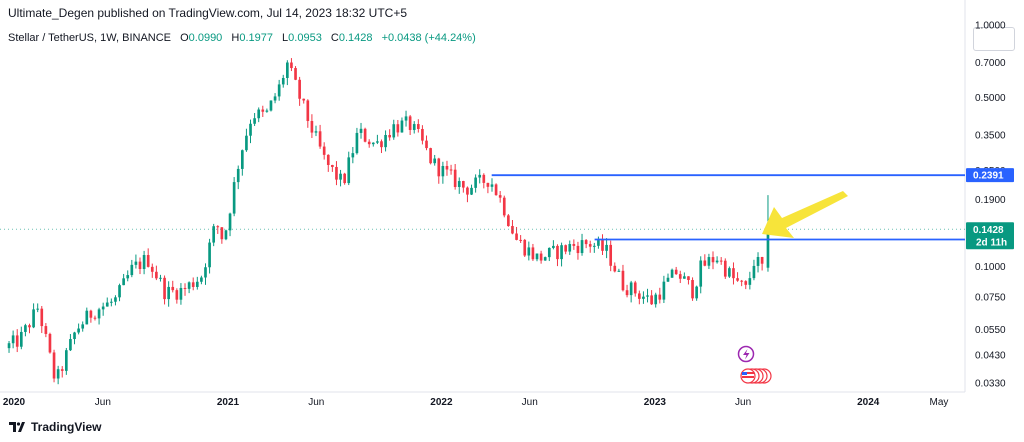 Image resolution: width=1024 pixels, height=442 pixels. What do you see at coordinates (990, 297) in the screenshot?
I see `price-tick-label: 0.0750` at bounding box center [990, 297].